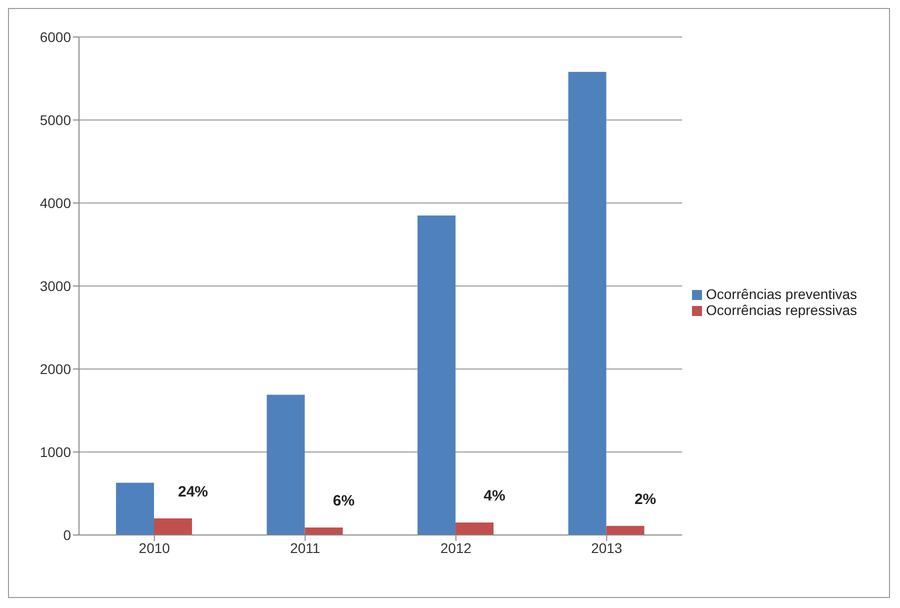 This screenshot has height=608, width=900. I want to click on y-tick-label: 6000, so click(56, 36).